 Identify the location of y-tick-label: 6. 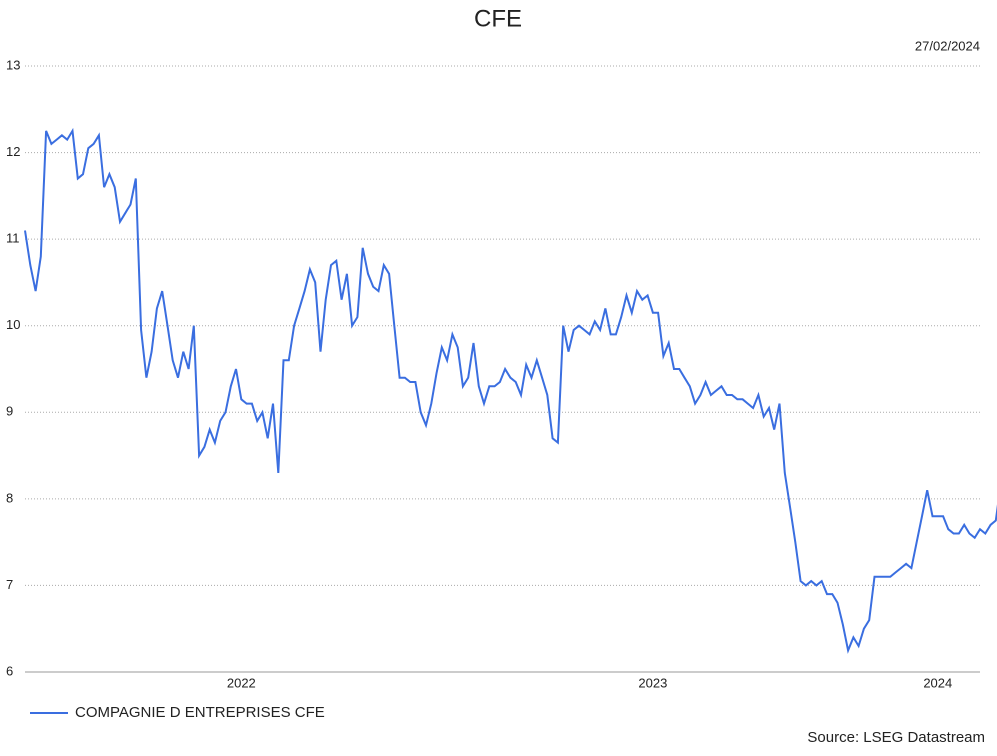
(9, 670).